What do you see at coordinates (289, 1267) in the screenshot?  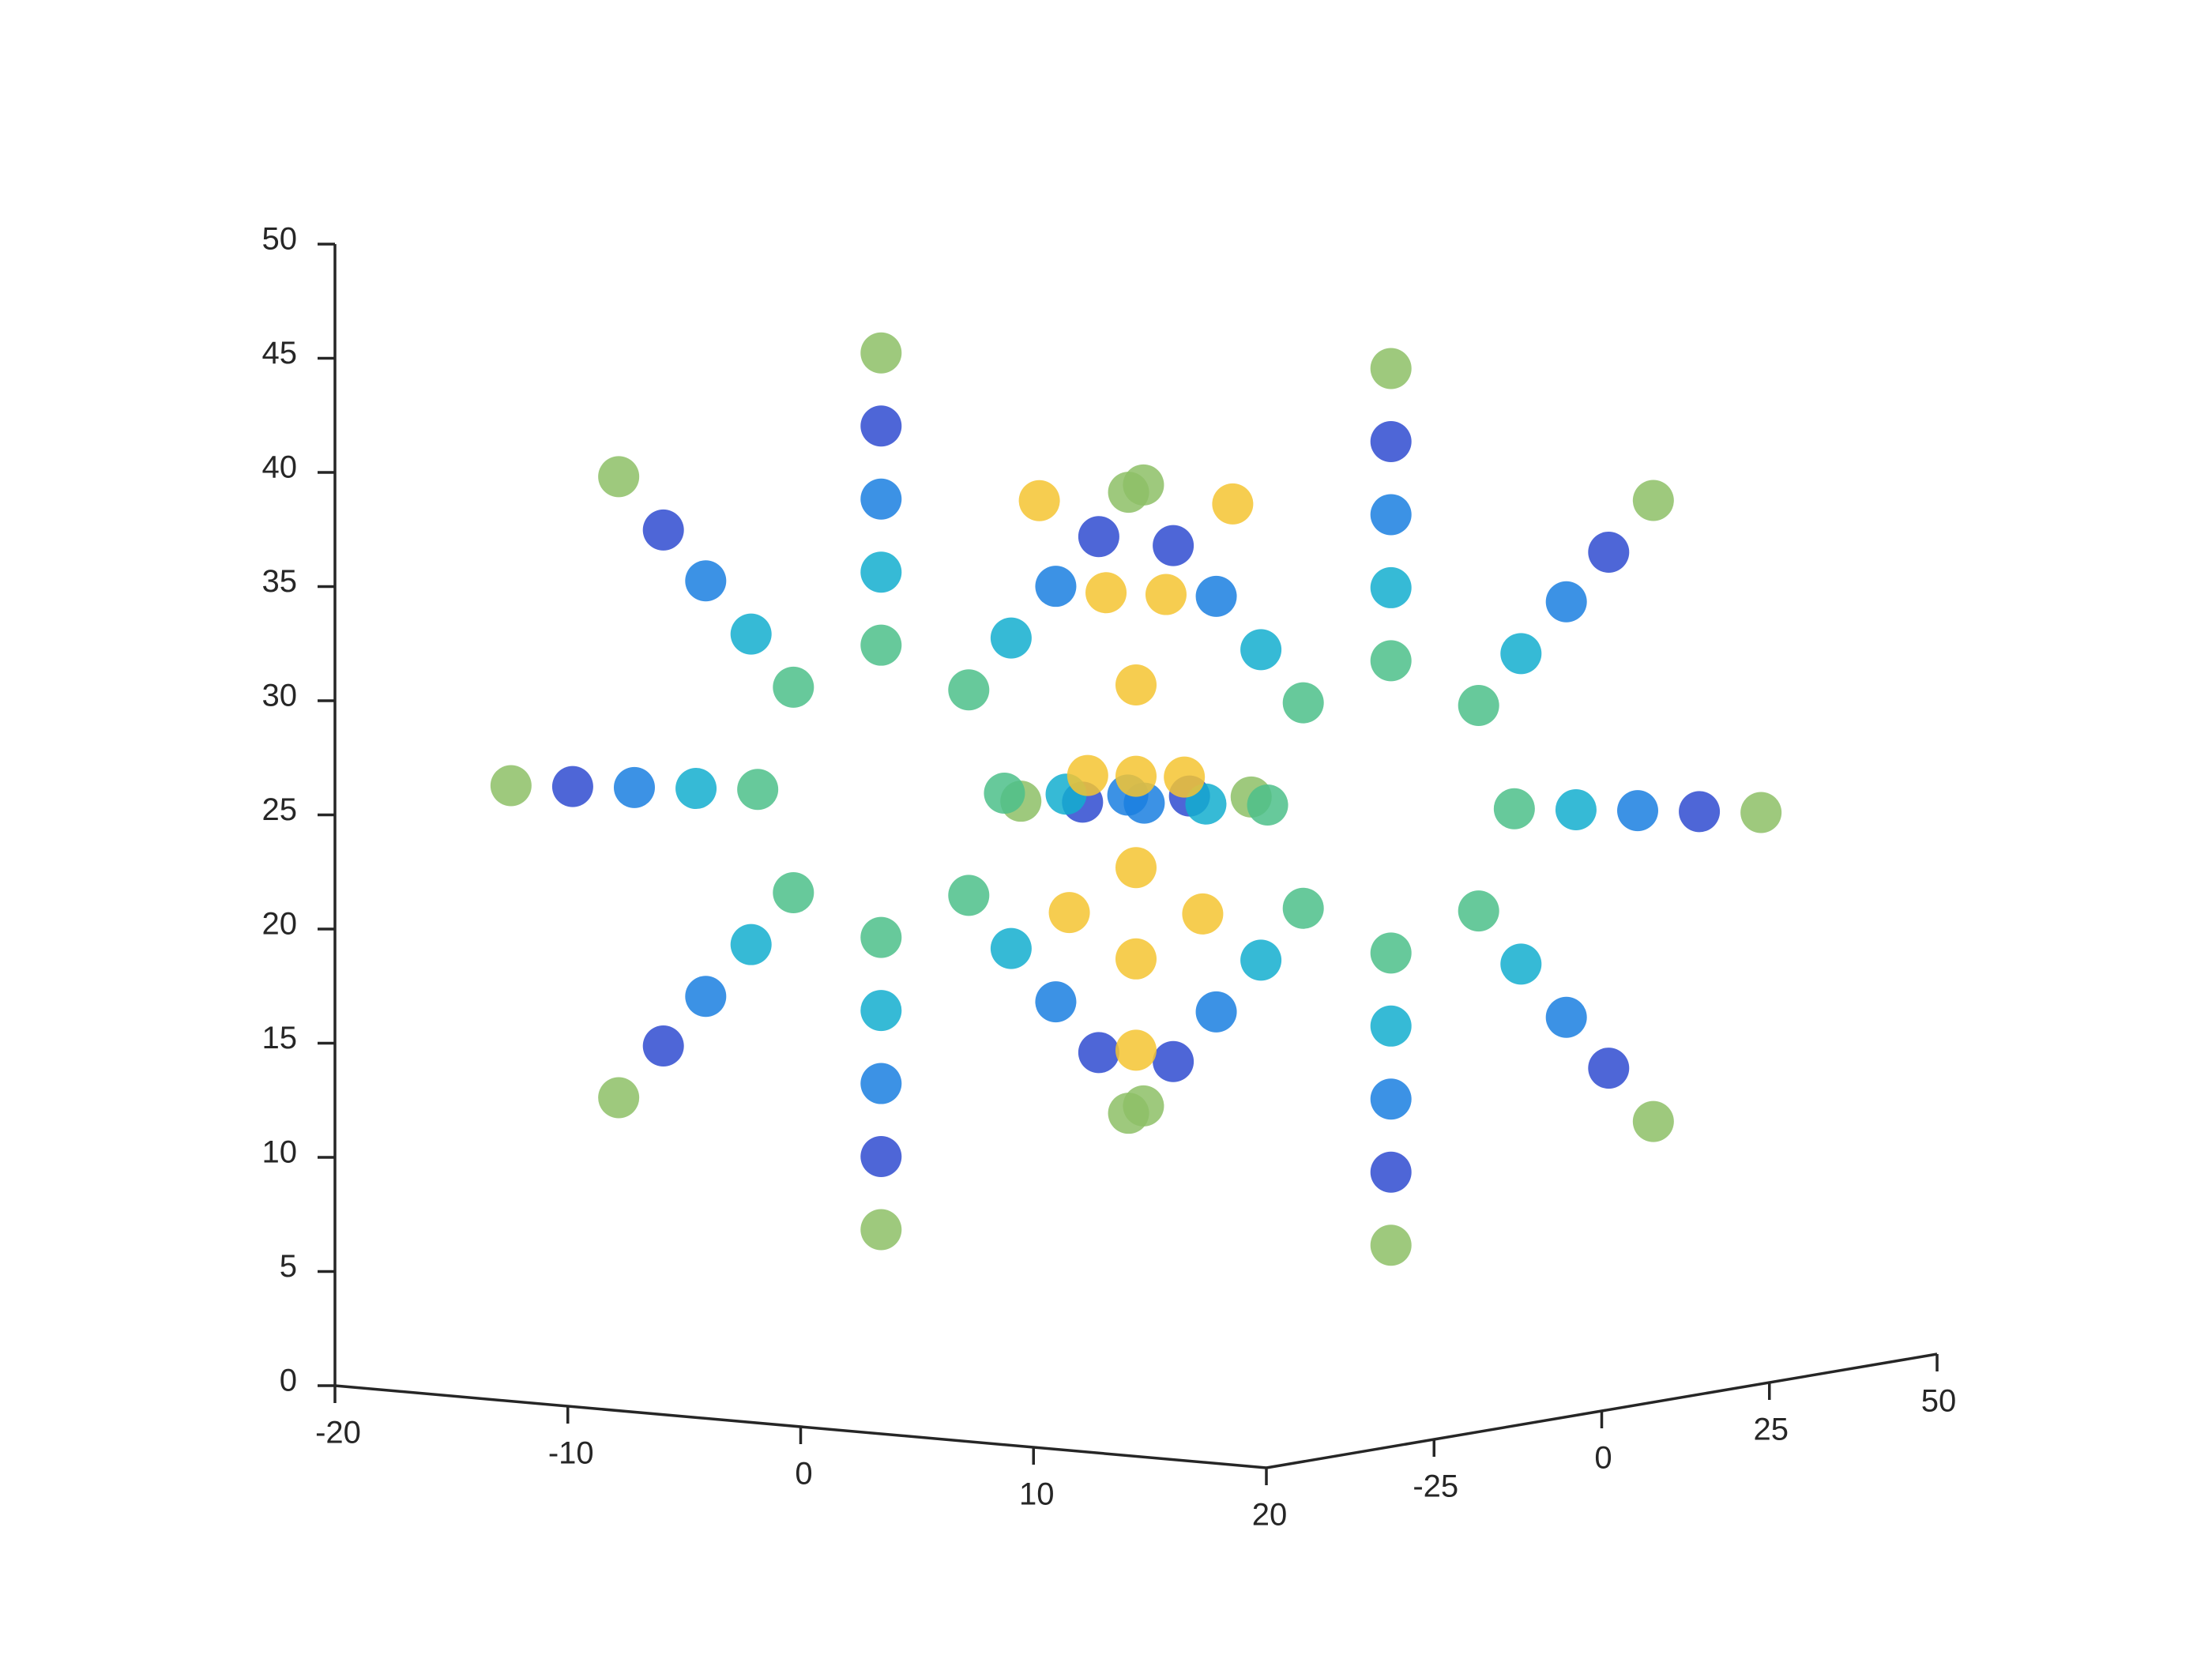 I see `z-tick-label: 5` at bounding box center [289, 1267].